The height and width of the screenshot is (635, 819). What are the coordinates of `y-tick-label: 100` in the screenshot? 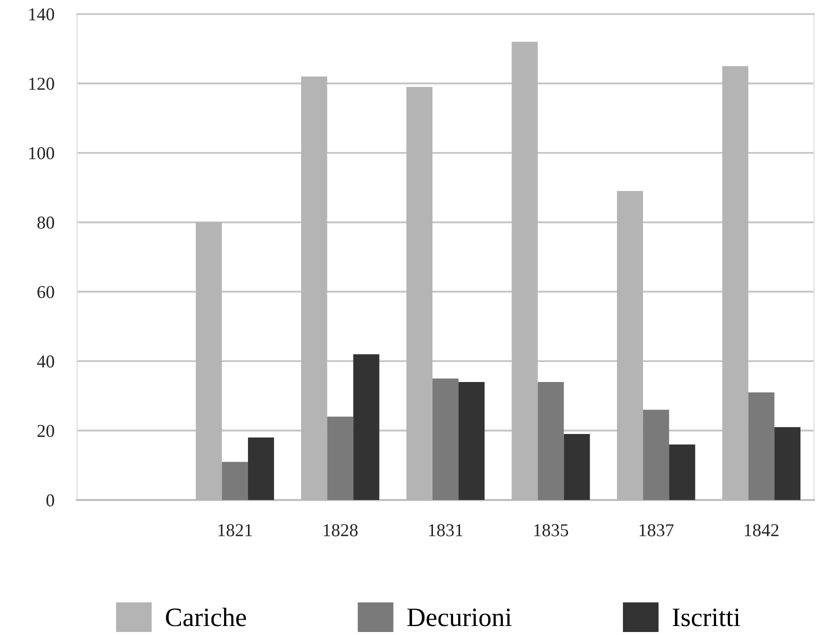 It's located at (41, 153).